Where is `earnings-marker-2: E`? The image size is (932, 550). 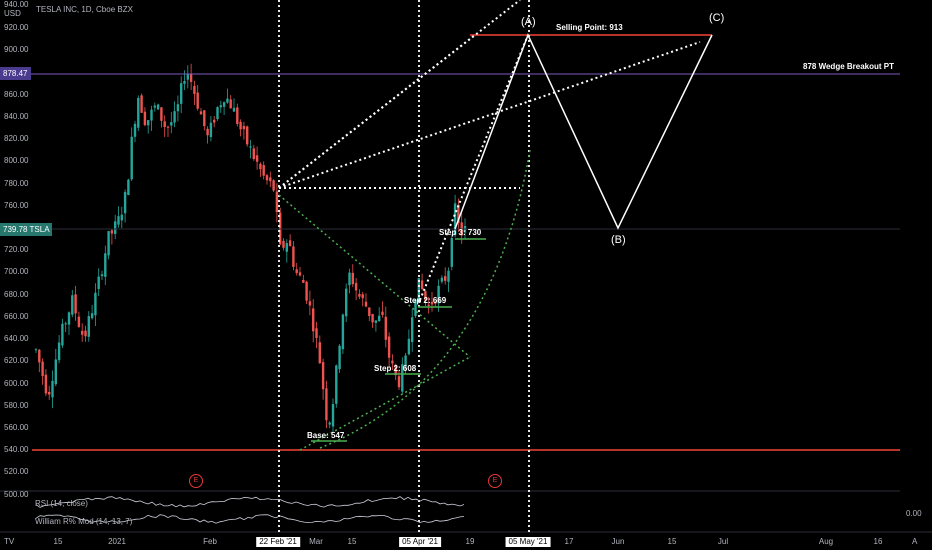
earnings-marker-2: E is located at coordinates (495, 481).